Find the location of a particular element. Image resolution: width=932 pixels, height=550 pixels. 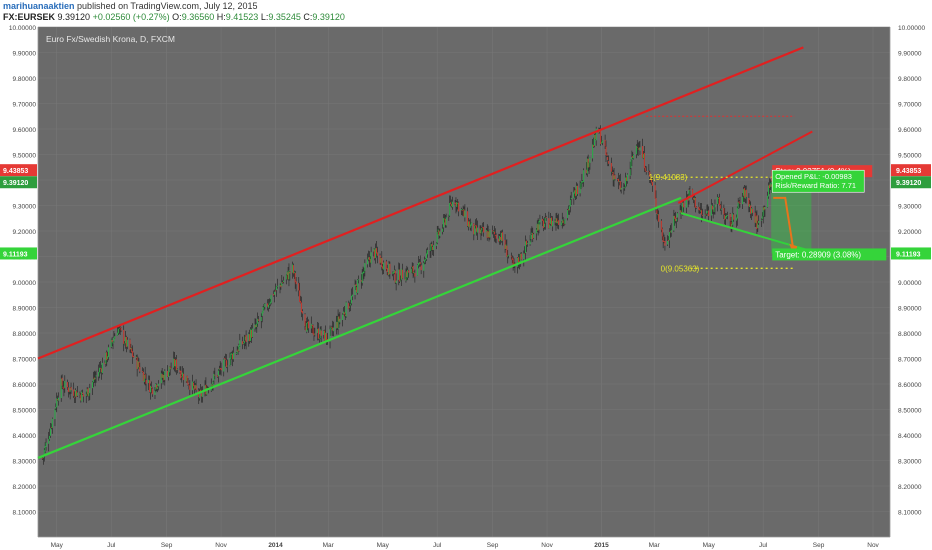

y-tick-label-right: 8.60000 is located at coordinates (910, 385).